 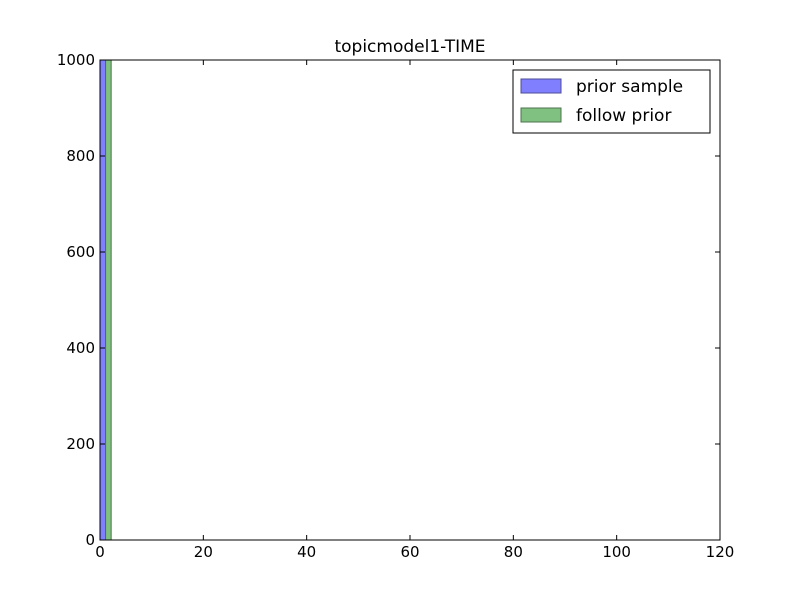 I want to click on y-tick-label: 200, so click(x=80, y=444).